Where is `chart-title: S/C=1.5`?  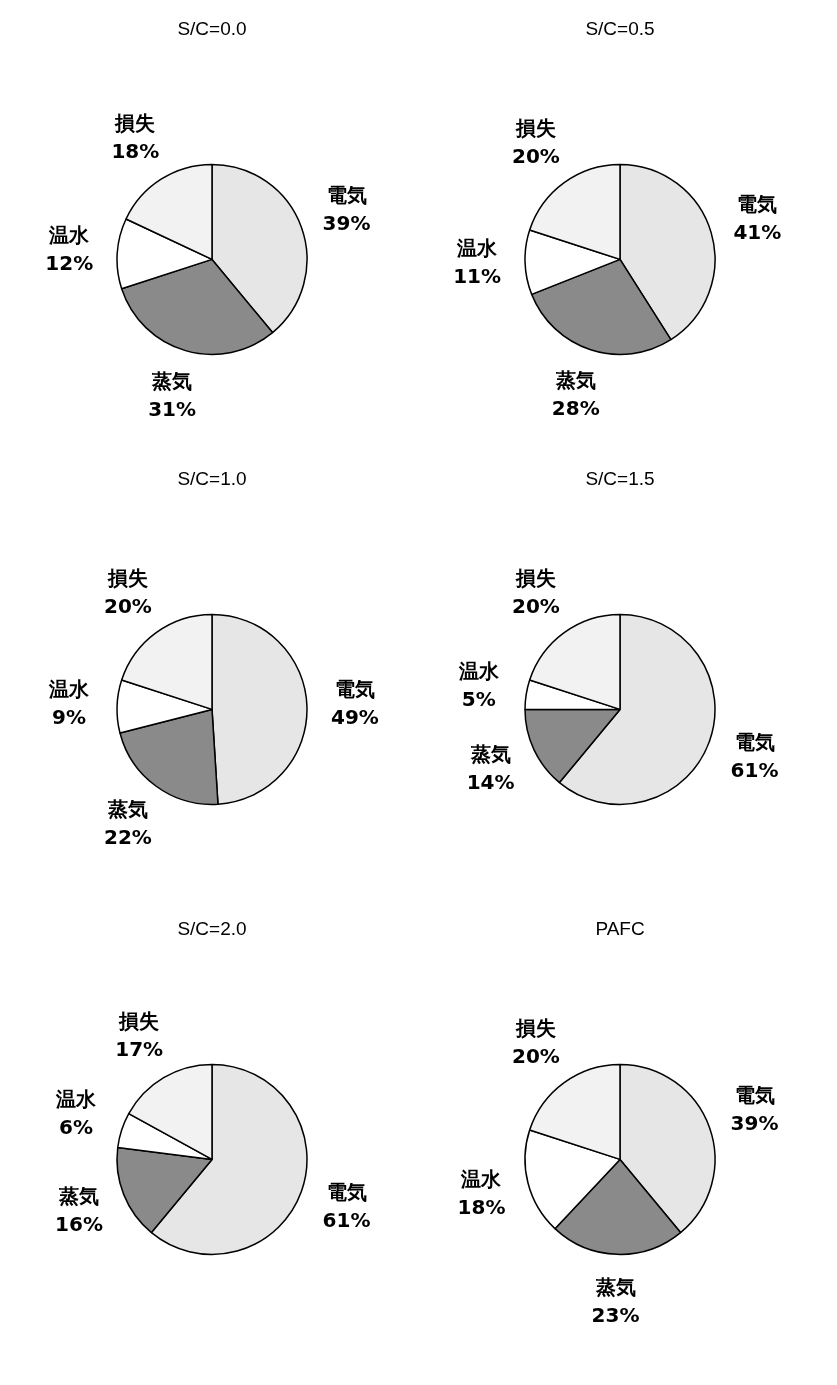 chart-title: S/C=1.5 is located at coordinates (620, 478).